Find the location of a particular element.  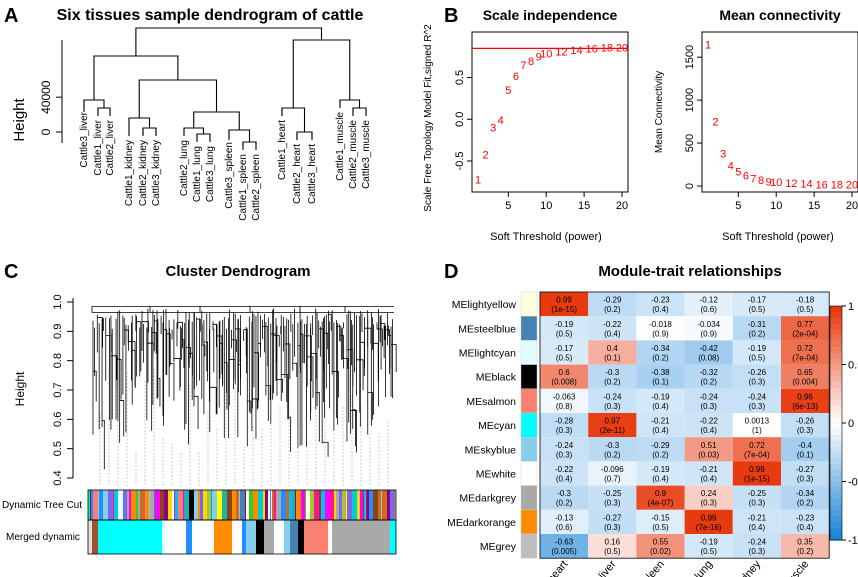

c-ytick-label: 0.6 is located at coordinates (58, 419).